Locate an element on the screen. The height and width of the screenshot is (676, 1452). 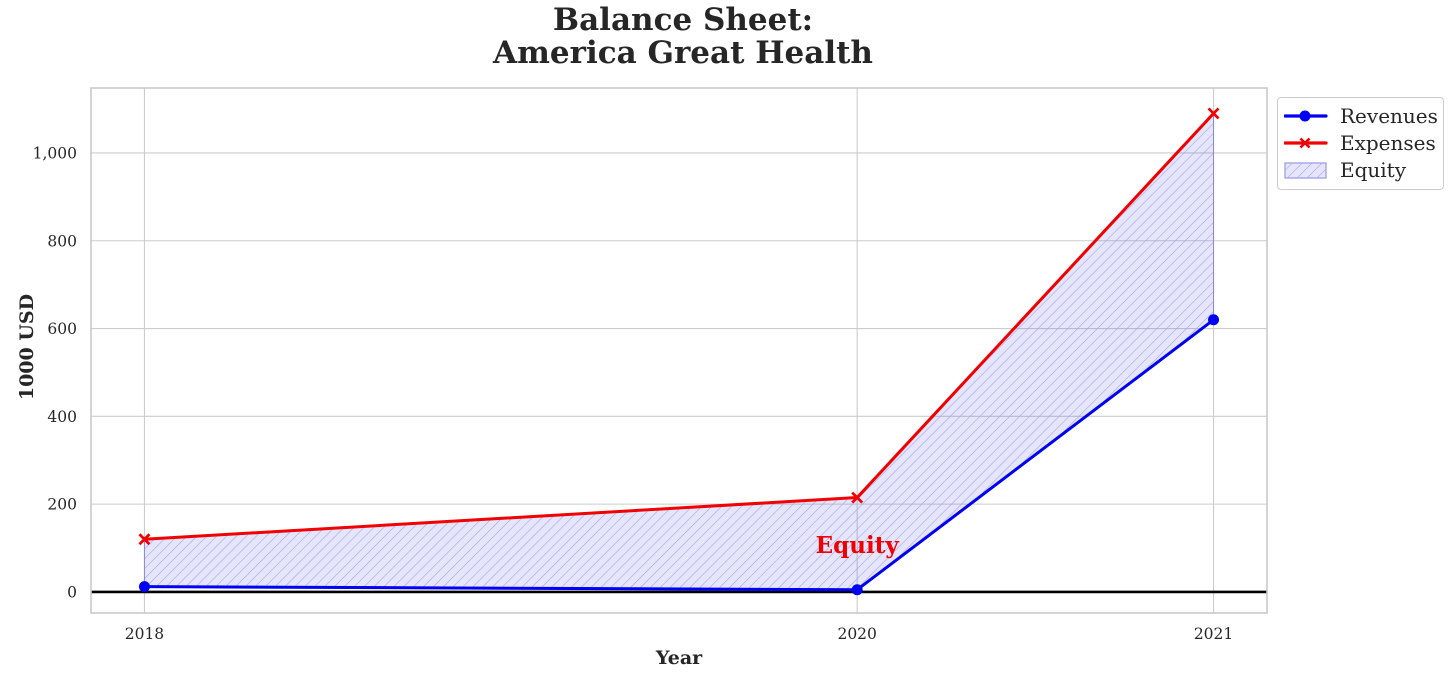
legend-item-revenues: Revenues is located at coordinates (1361, 115).